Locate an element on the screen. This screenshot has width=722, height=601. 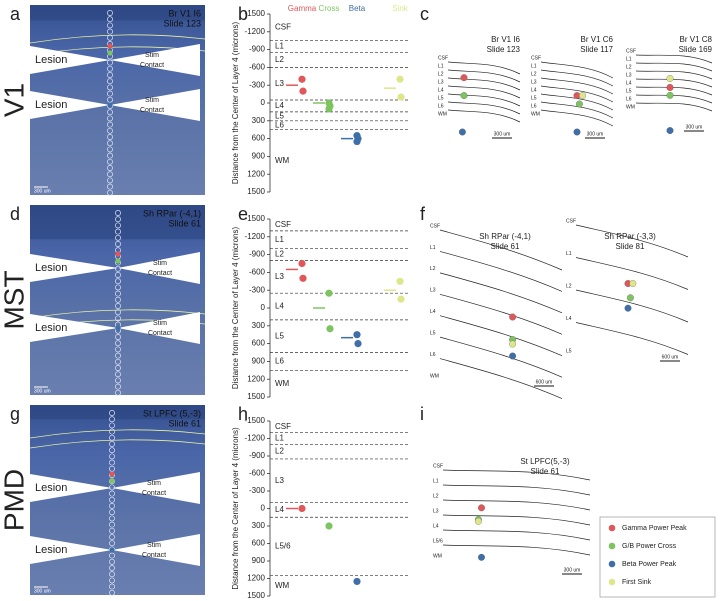
drawing-title: Br V1 I6 is located at coordinates (505, 39).